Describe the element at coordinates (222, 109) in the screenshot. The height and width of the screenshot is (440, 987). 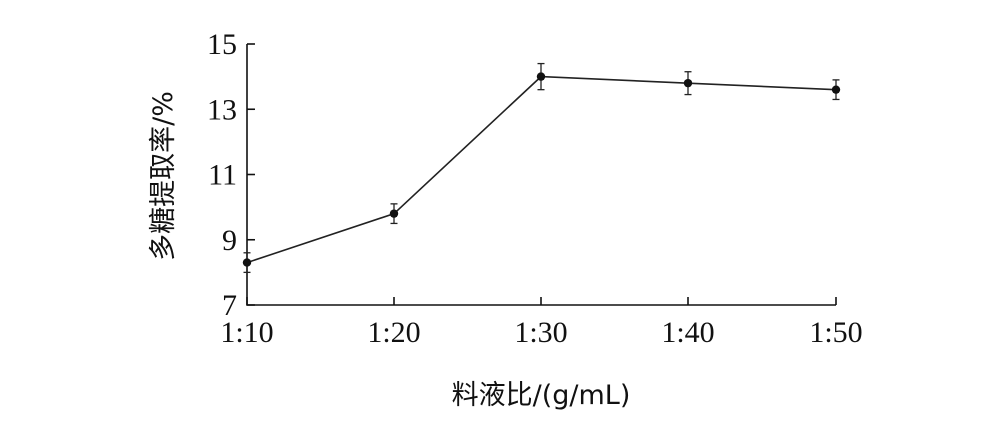
I see `y-tick-label: 13` at that location.